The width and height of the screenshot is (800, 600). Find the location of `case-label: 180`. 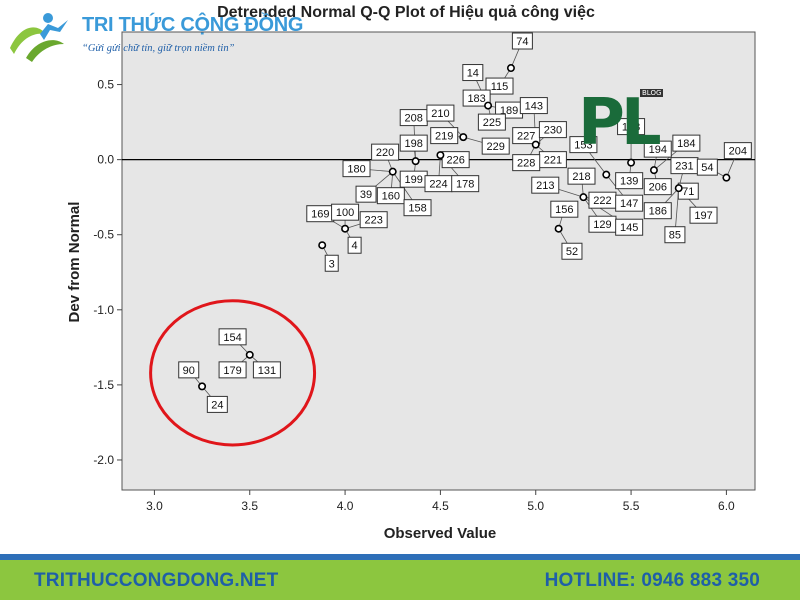

case-label: 180 is located at coordinates (356, 170).